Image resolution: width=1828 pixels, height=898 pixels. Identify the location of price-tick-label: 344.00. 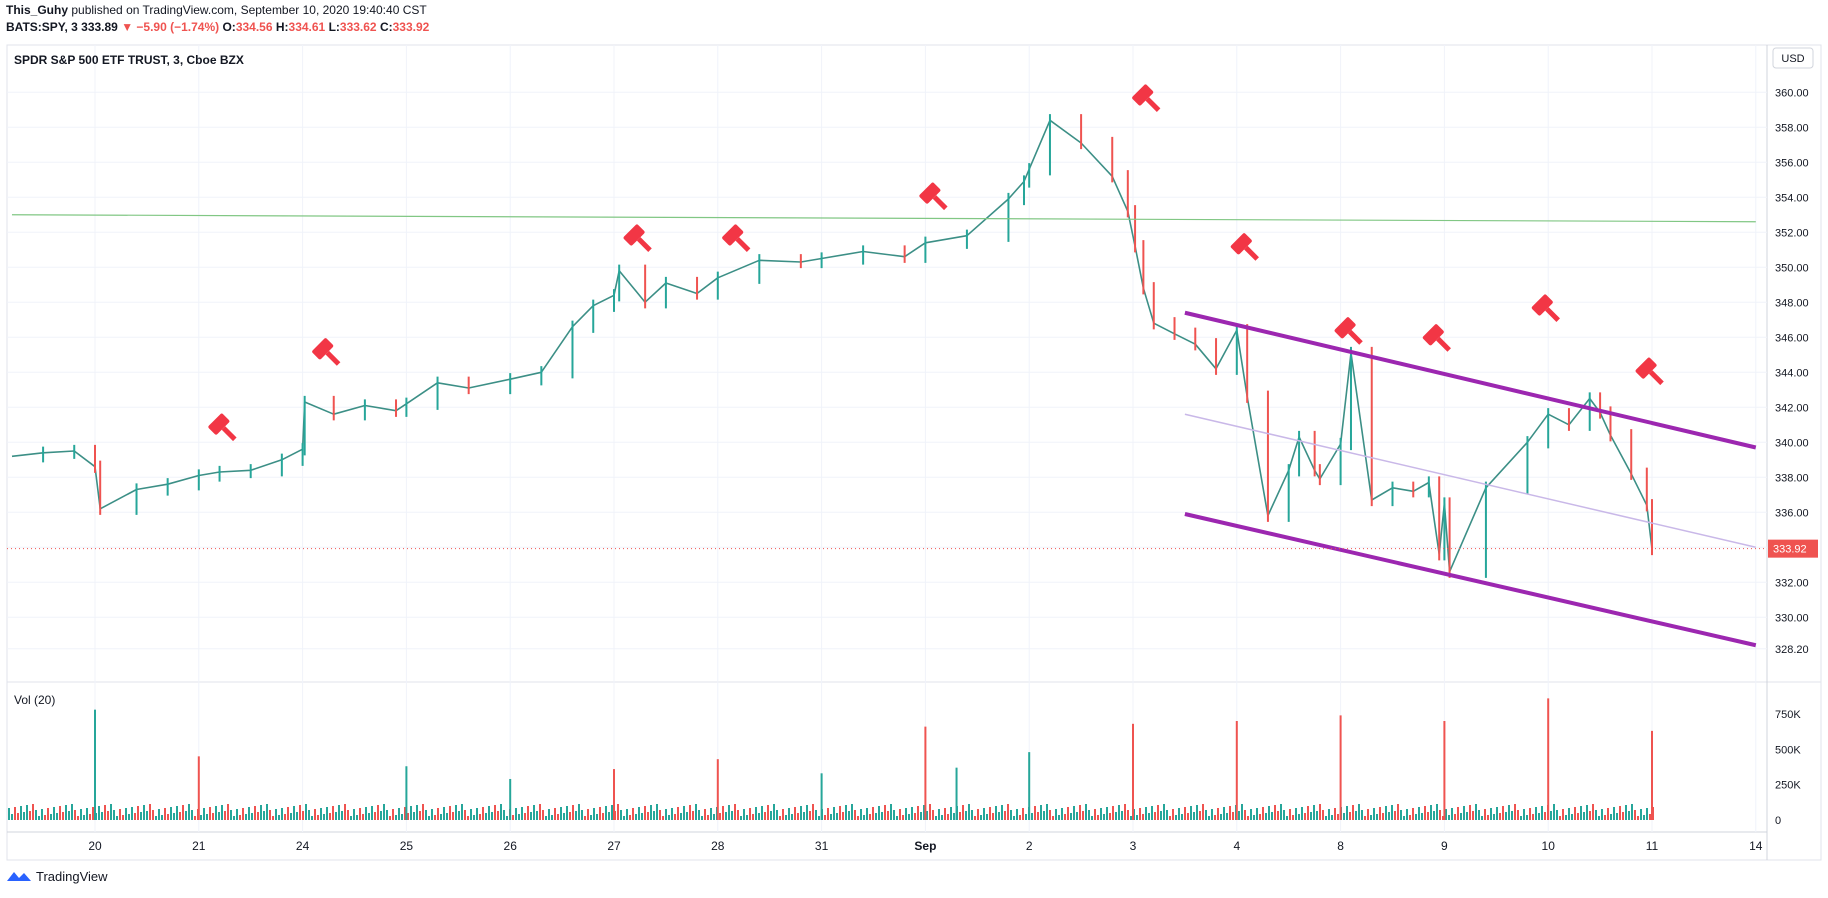
(1792, 373).